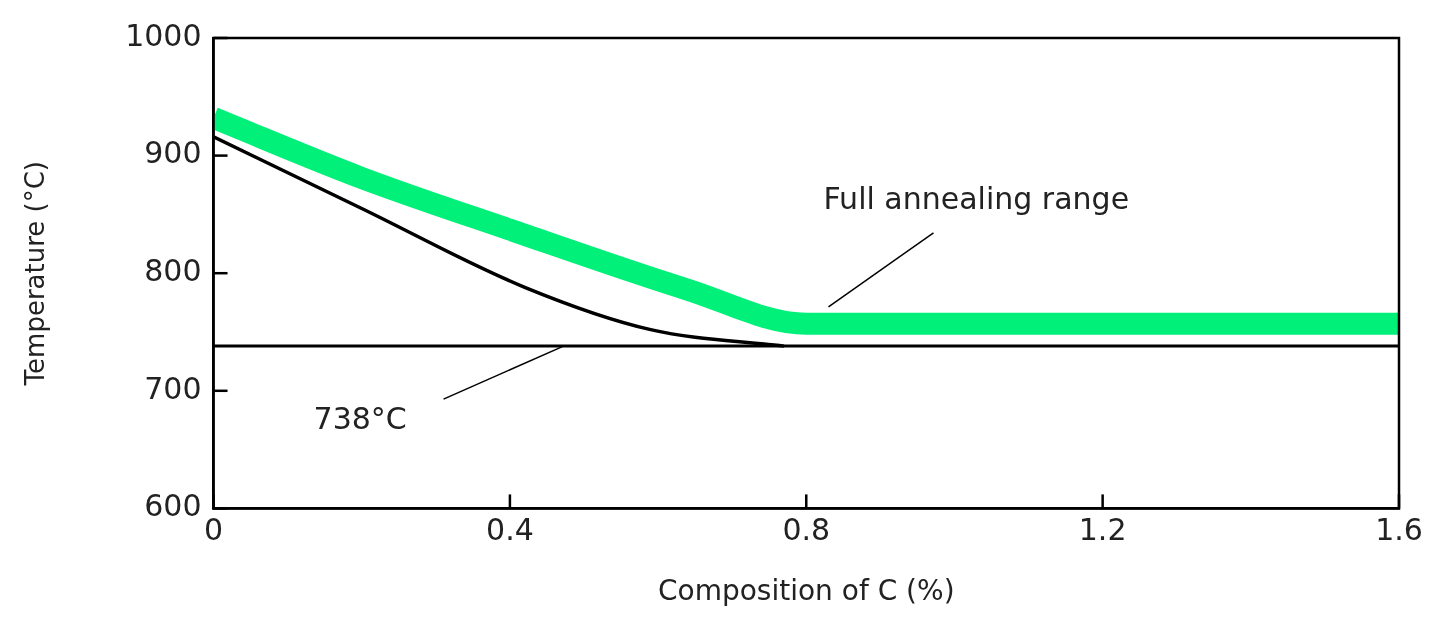 This screenshot has width=1437, height=624. What do you see at coordinates (173, 153) in the screenshot?
I see `y-tick-label: 900` at bounding box center [173, 153].